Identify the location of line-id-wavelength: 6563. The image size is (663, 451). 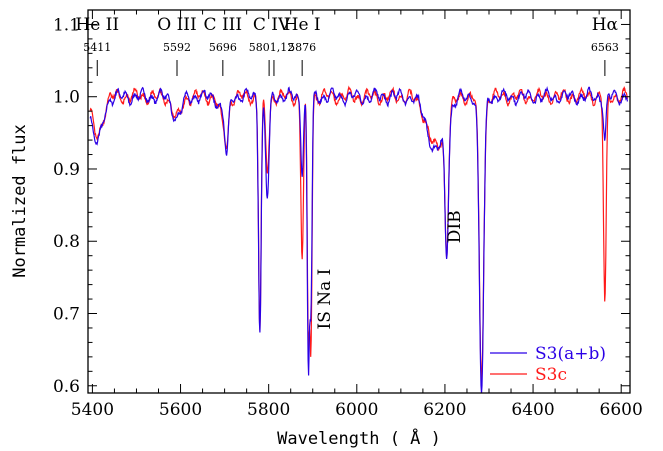
(605, 47).